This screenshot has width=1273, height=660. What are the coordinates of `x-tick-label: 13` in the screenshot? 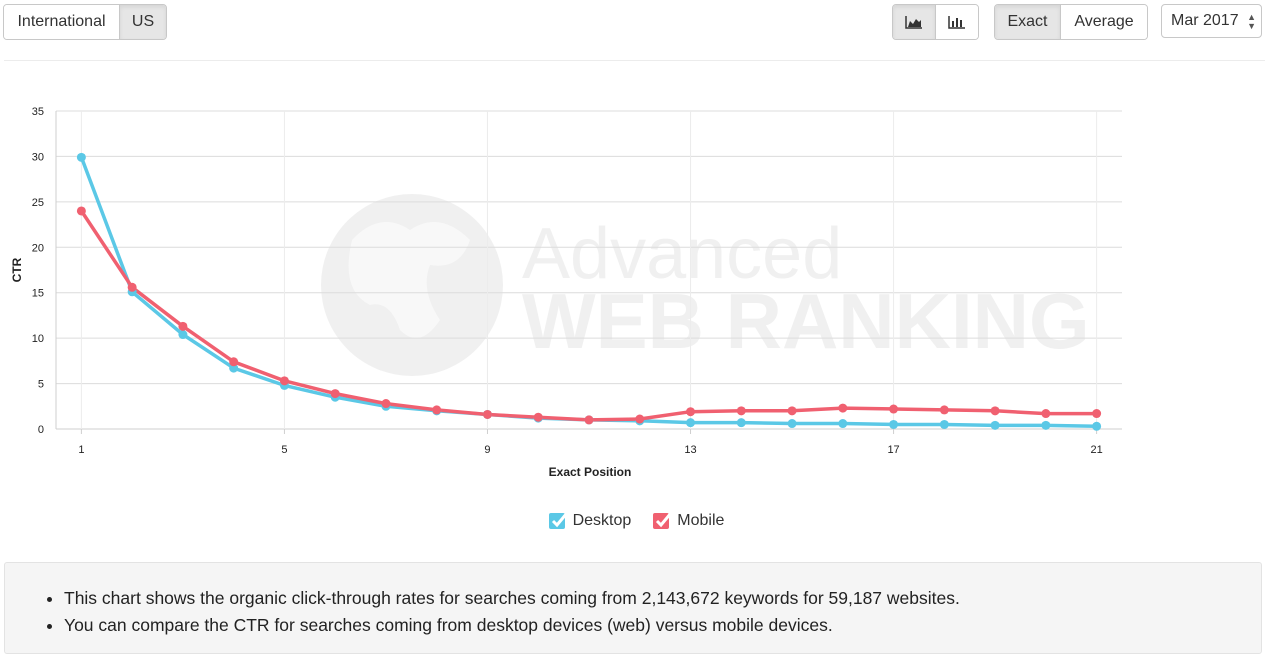 It's located at (690, 450).